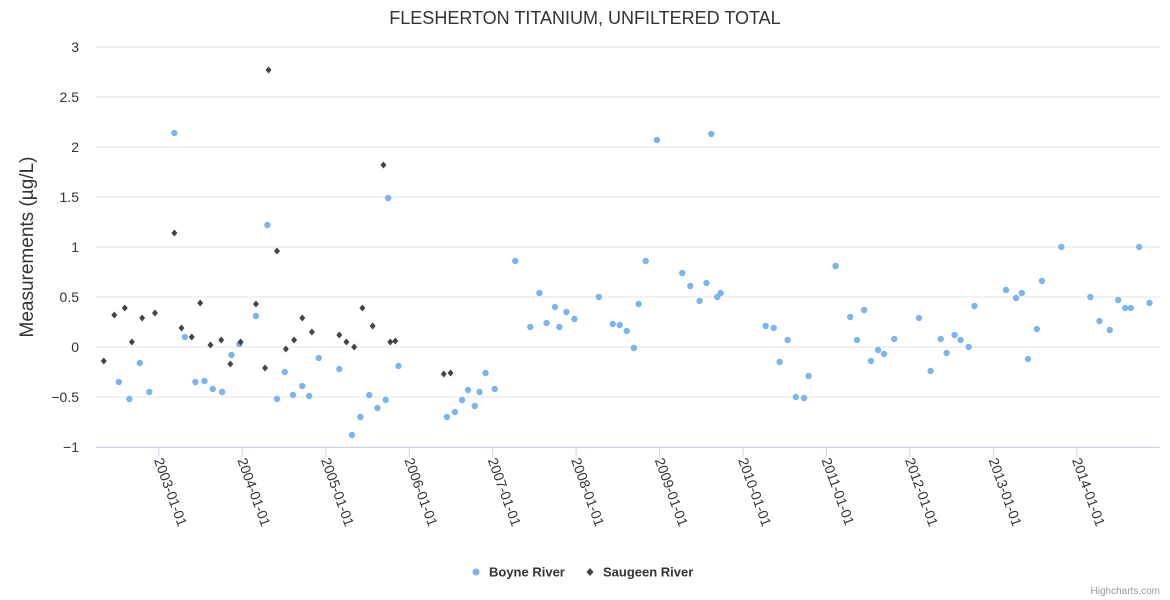  I want to click on legend-item-saugeen-river: Saugeen River, so click(640, 572).